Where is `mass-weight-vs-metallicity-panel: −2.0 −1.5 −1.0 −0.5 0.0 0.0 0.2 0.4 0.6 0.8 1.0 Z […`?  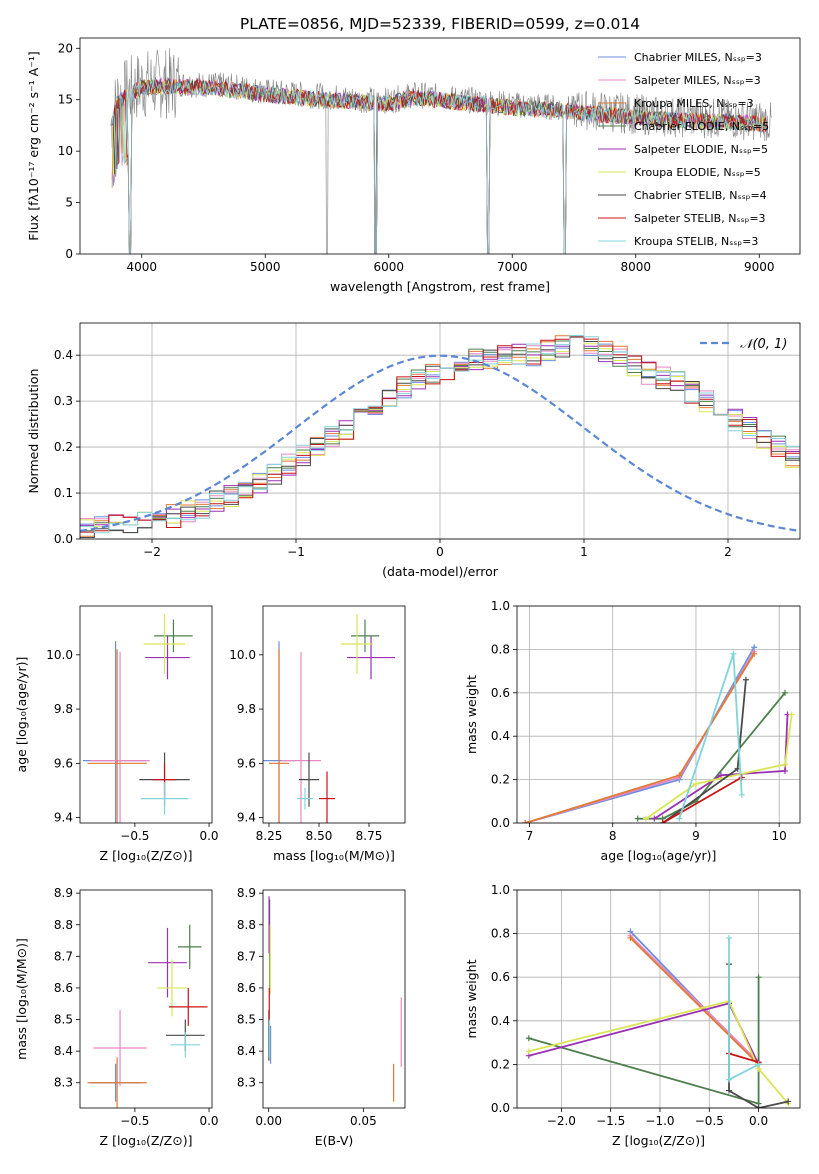 mass-weight-vs-metallicity-panel: −2.0 −1.5 −1.0 −0.5 0.0 0.0 0.2 0.4 0.6 0.8 1.0 Z [… is located at coordinates (632, 1015).